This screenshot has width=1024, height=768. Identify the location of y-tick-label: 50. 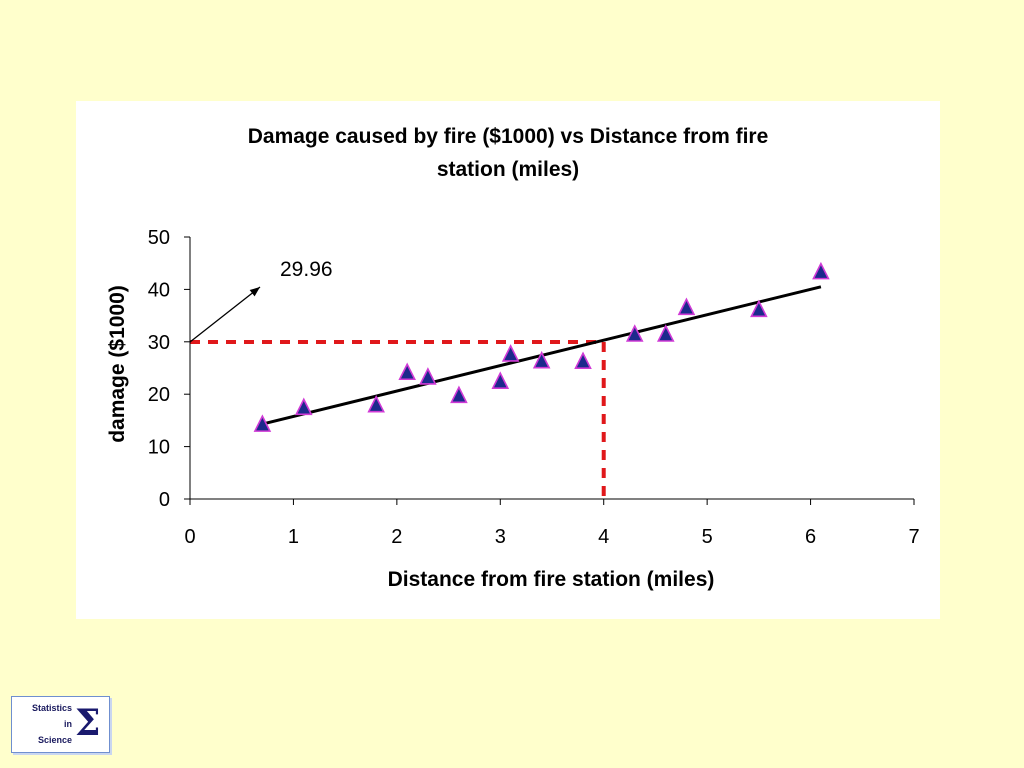
(159, 238).